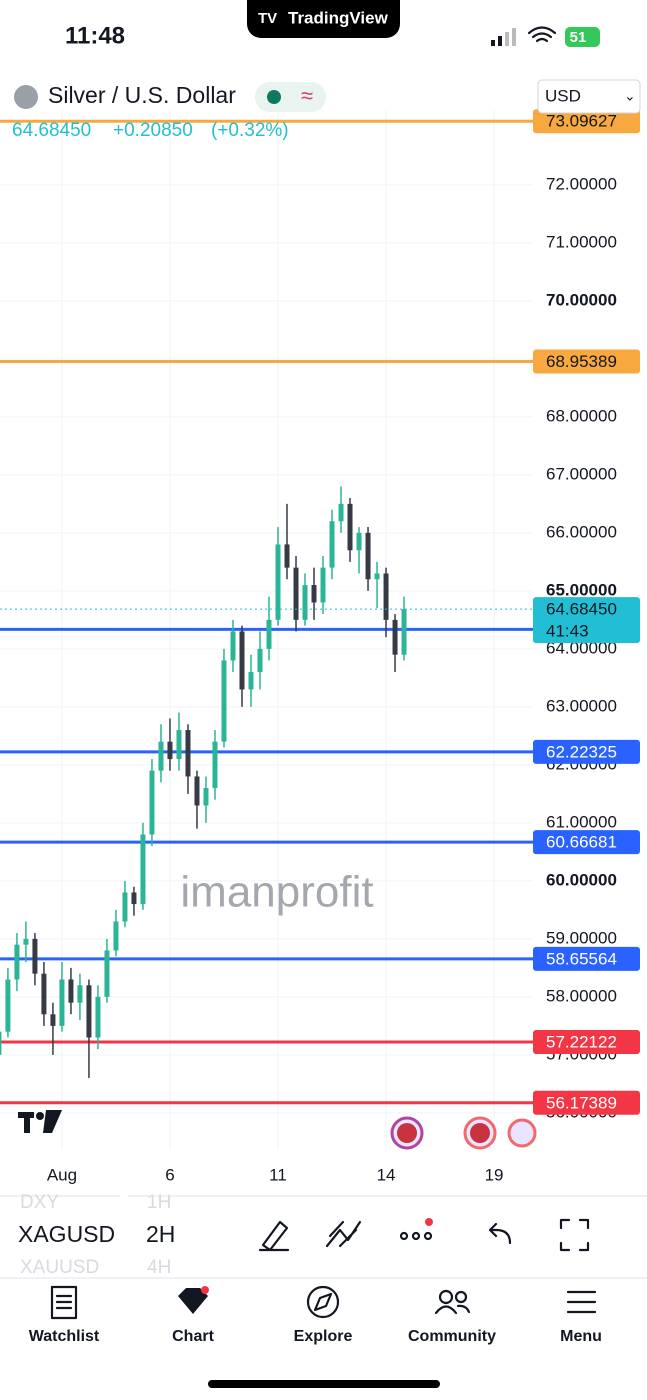 The width and height of the screenshot is (647, 1400). What do you see at coordinates (581, 361) in the screenshot?
I see `level-label: 68.95389` at bounding box center [581, 361].